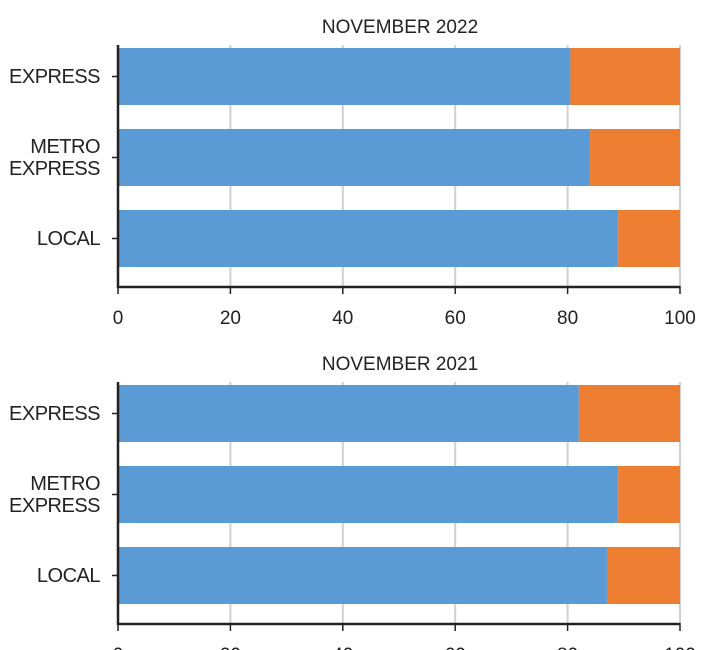 The image size is (712, 650). Describe the element at coordinates (400, 364) in the screenshot. I see `chart-title: NOVEMBER 2021` at that location.